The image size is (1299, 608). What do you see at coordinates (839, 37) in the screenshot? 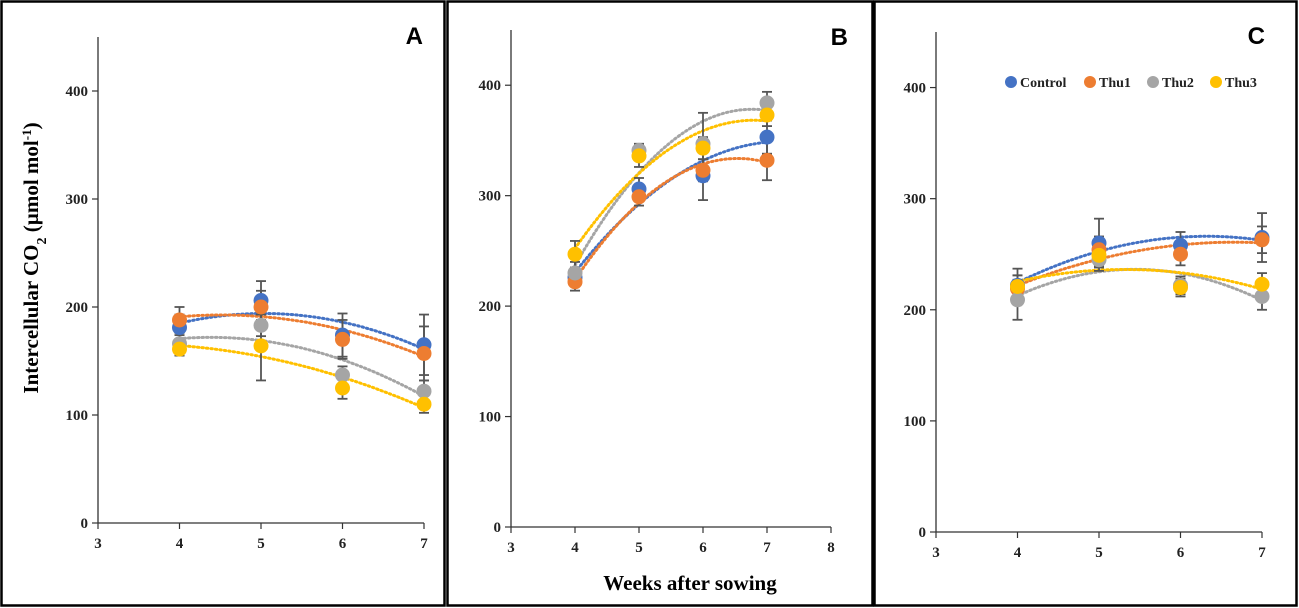
I see `panel-b-letter: B` at bounding box center [839, 37].